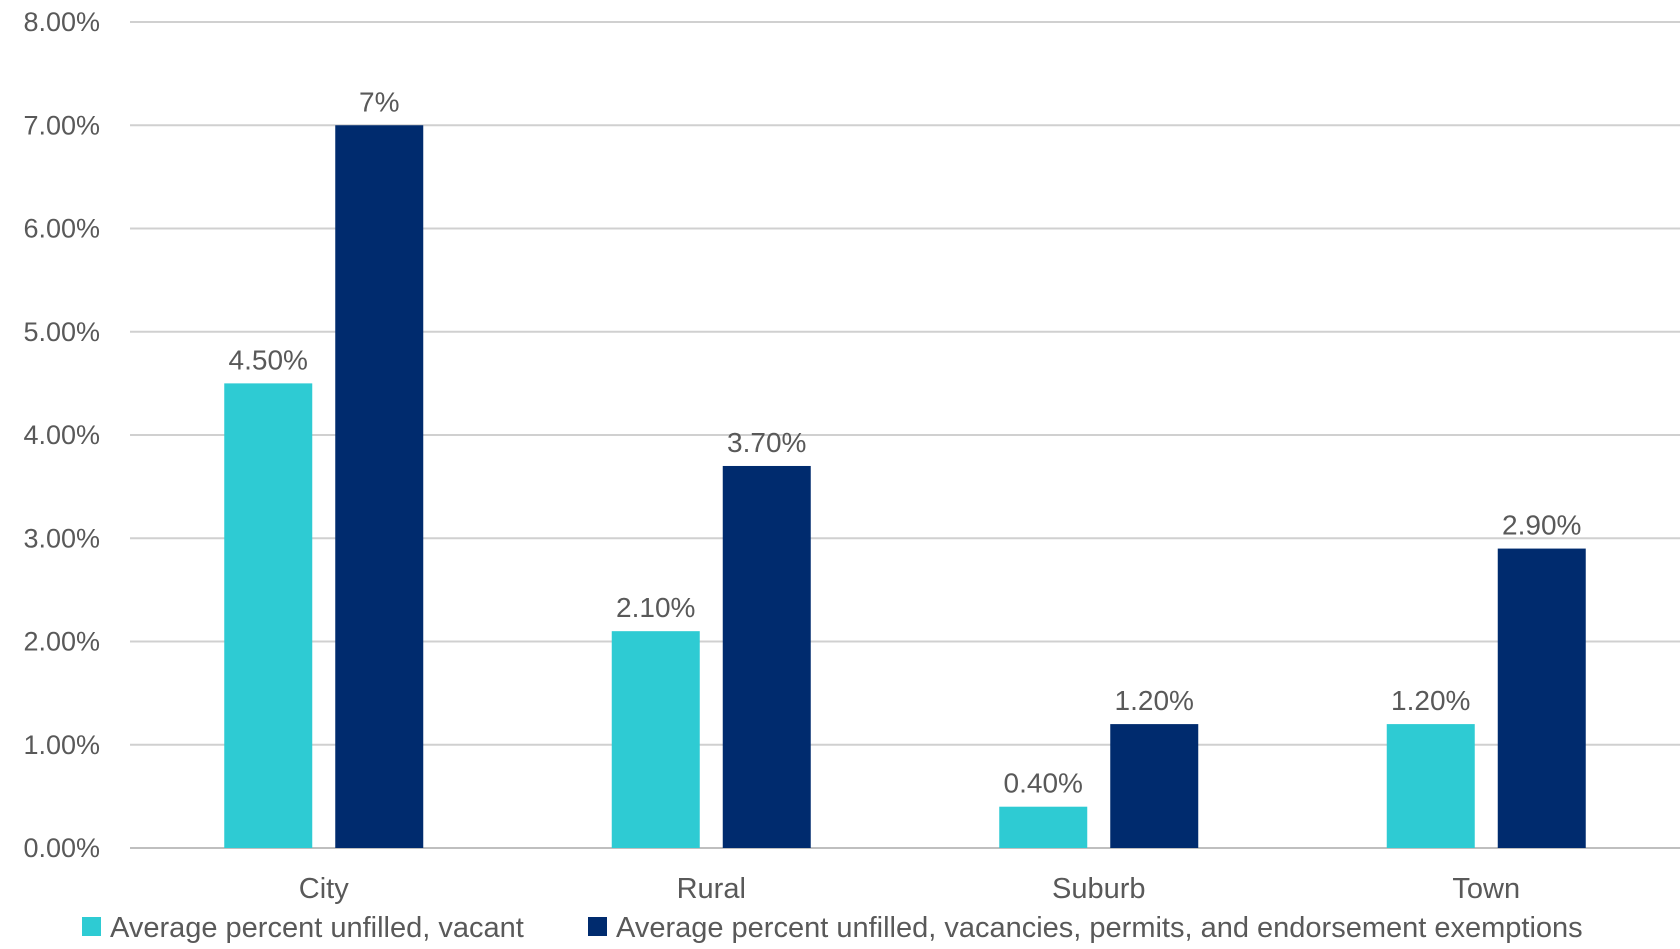 Image resolution: width=1680 pixels, height=949 pixels. I want to click on category-label-suburb: Suburb, so click(1099, 889).